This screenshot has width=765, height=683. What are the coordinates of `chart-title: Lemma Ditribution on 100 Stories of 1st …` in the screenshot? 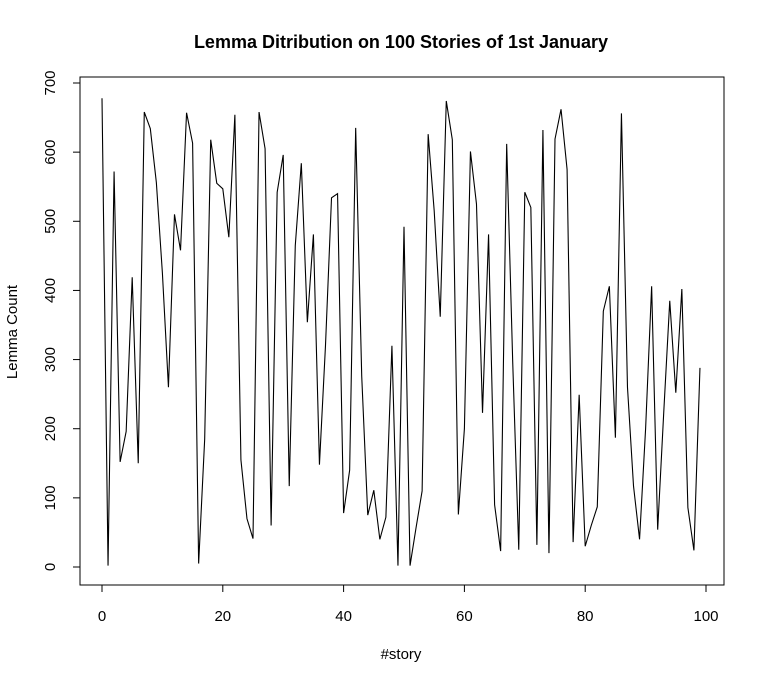 It's located at (401, 42).